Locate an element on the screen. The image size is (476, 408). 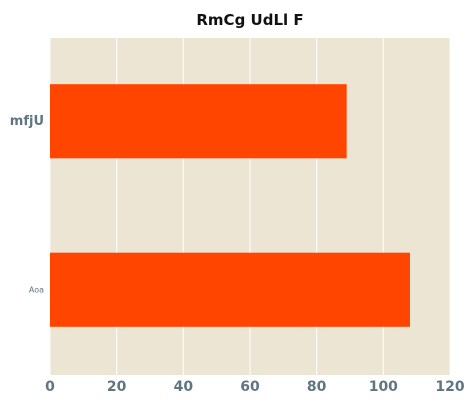
x-tick-120: 120 is located at coordinates (449, 387).